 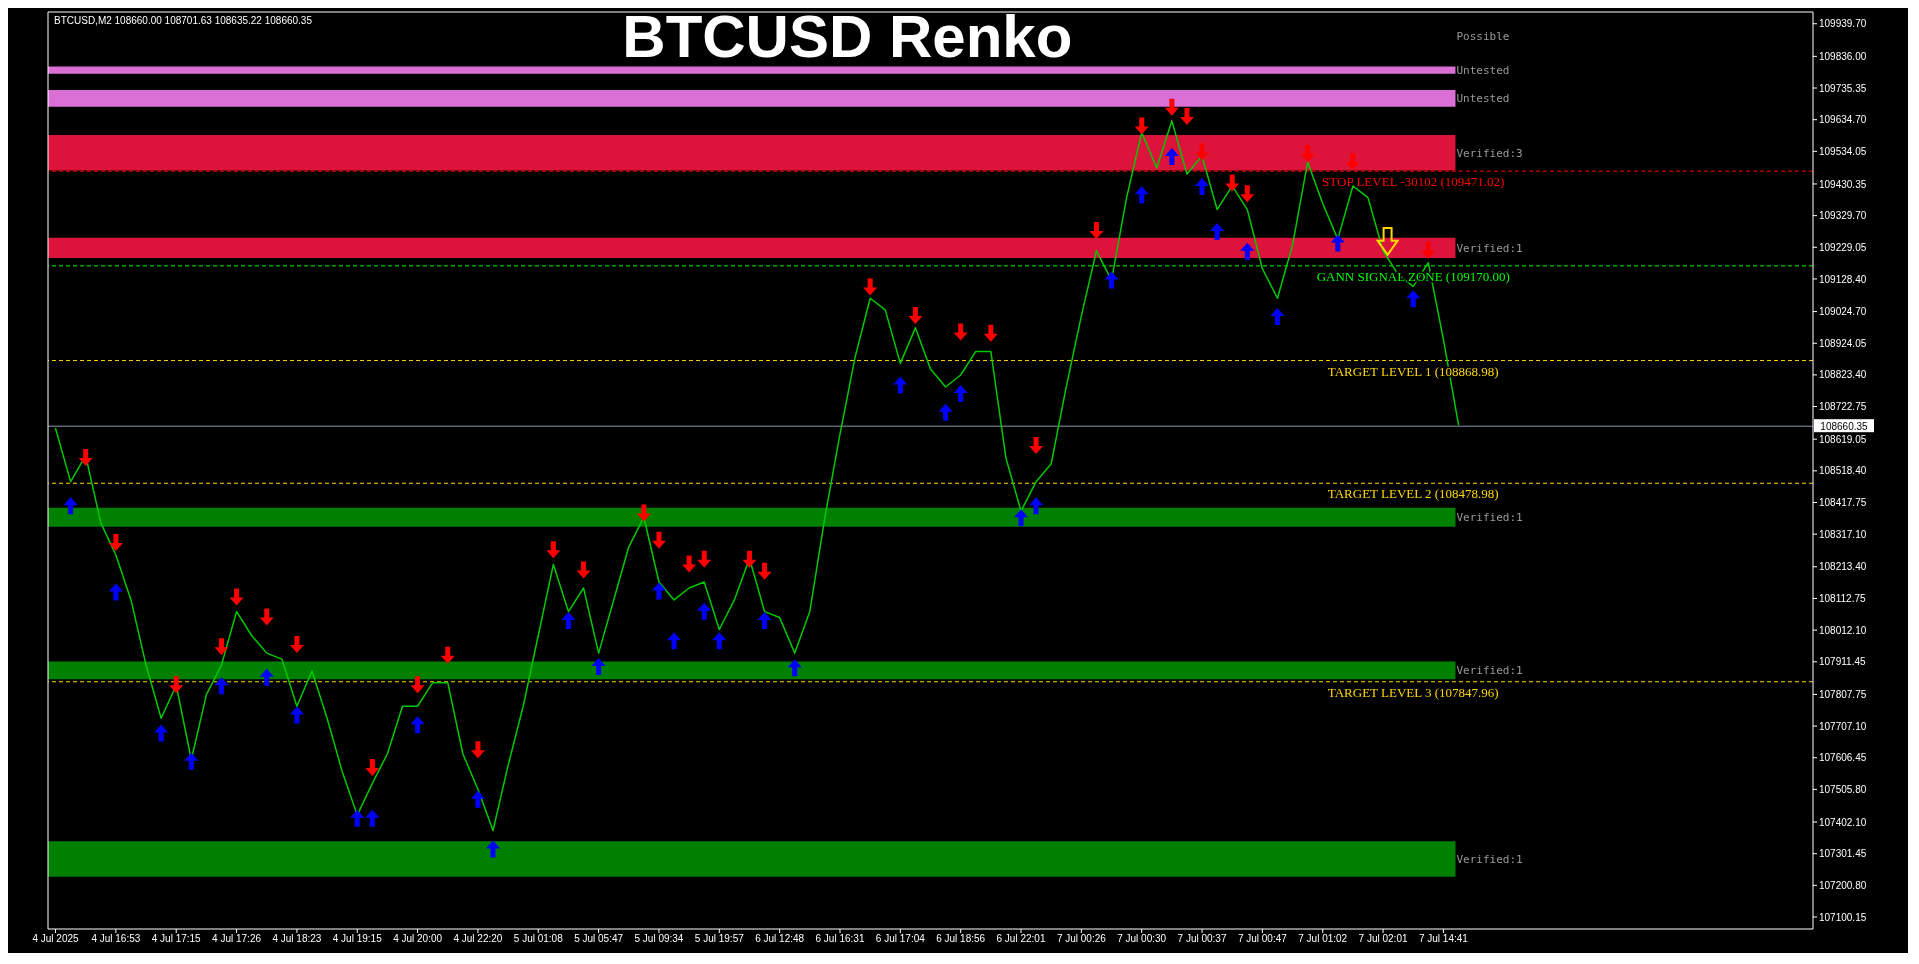 What do you see at coordinates (1413, 692) in the screenshot?
I see `ref-line-label: TARGET LEVEL 3 (107847.96)` at bounding box center [1413, 692].